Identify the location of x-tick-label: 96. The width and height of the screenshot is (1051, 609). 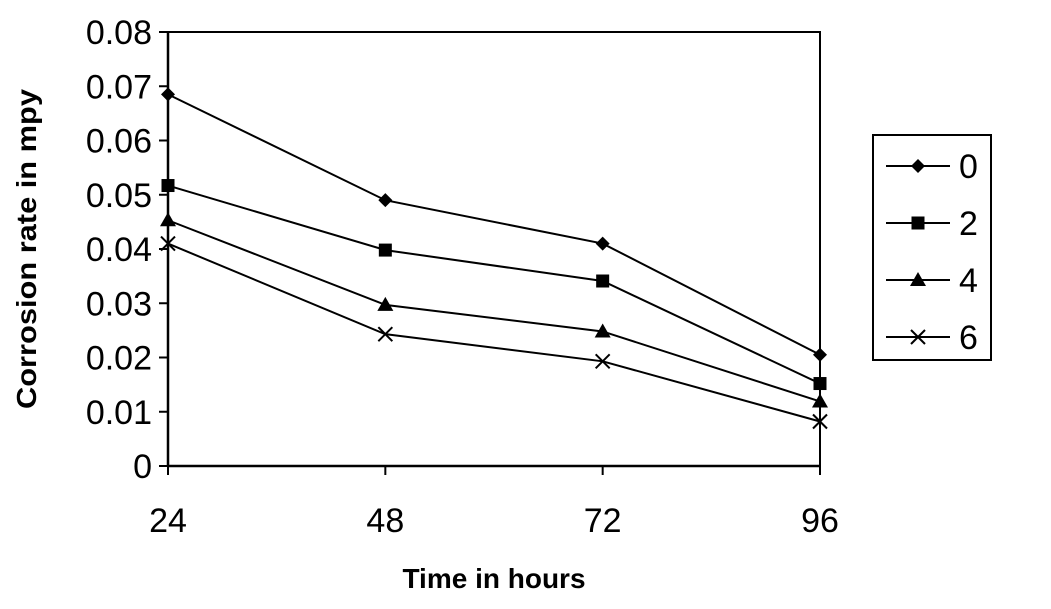
(820, 521).